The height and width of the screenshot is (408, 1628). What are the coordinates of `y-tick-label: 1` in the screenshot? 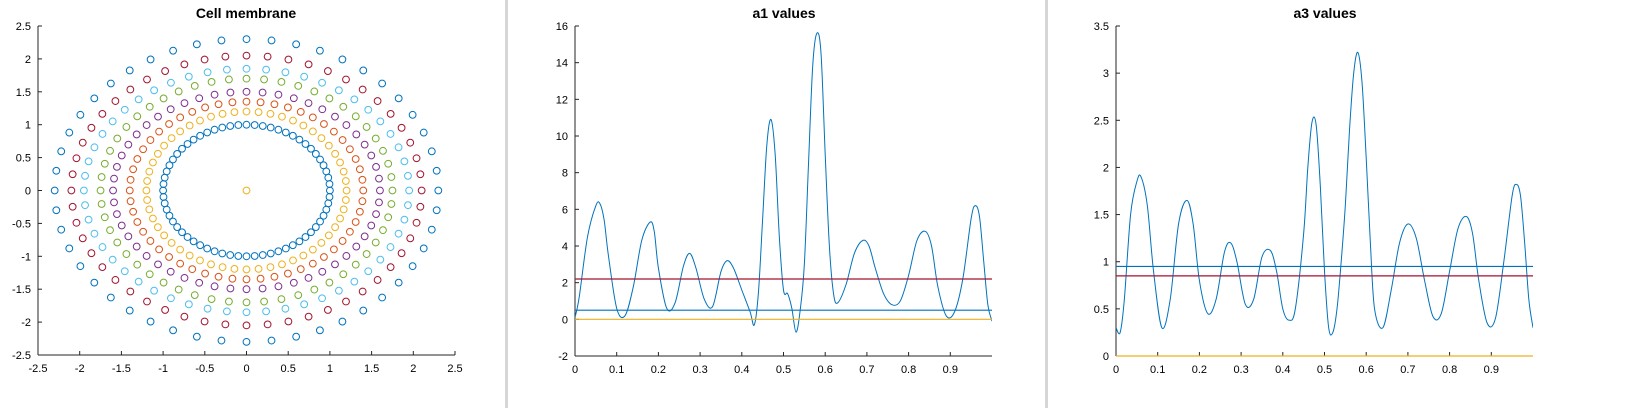 It's located at (1106, 263).